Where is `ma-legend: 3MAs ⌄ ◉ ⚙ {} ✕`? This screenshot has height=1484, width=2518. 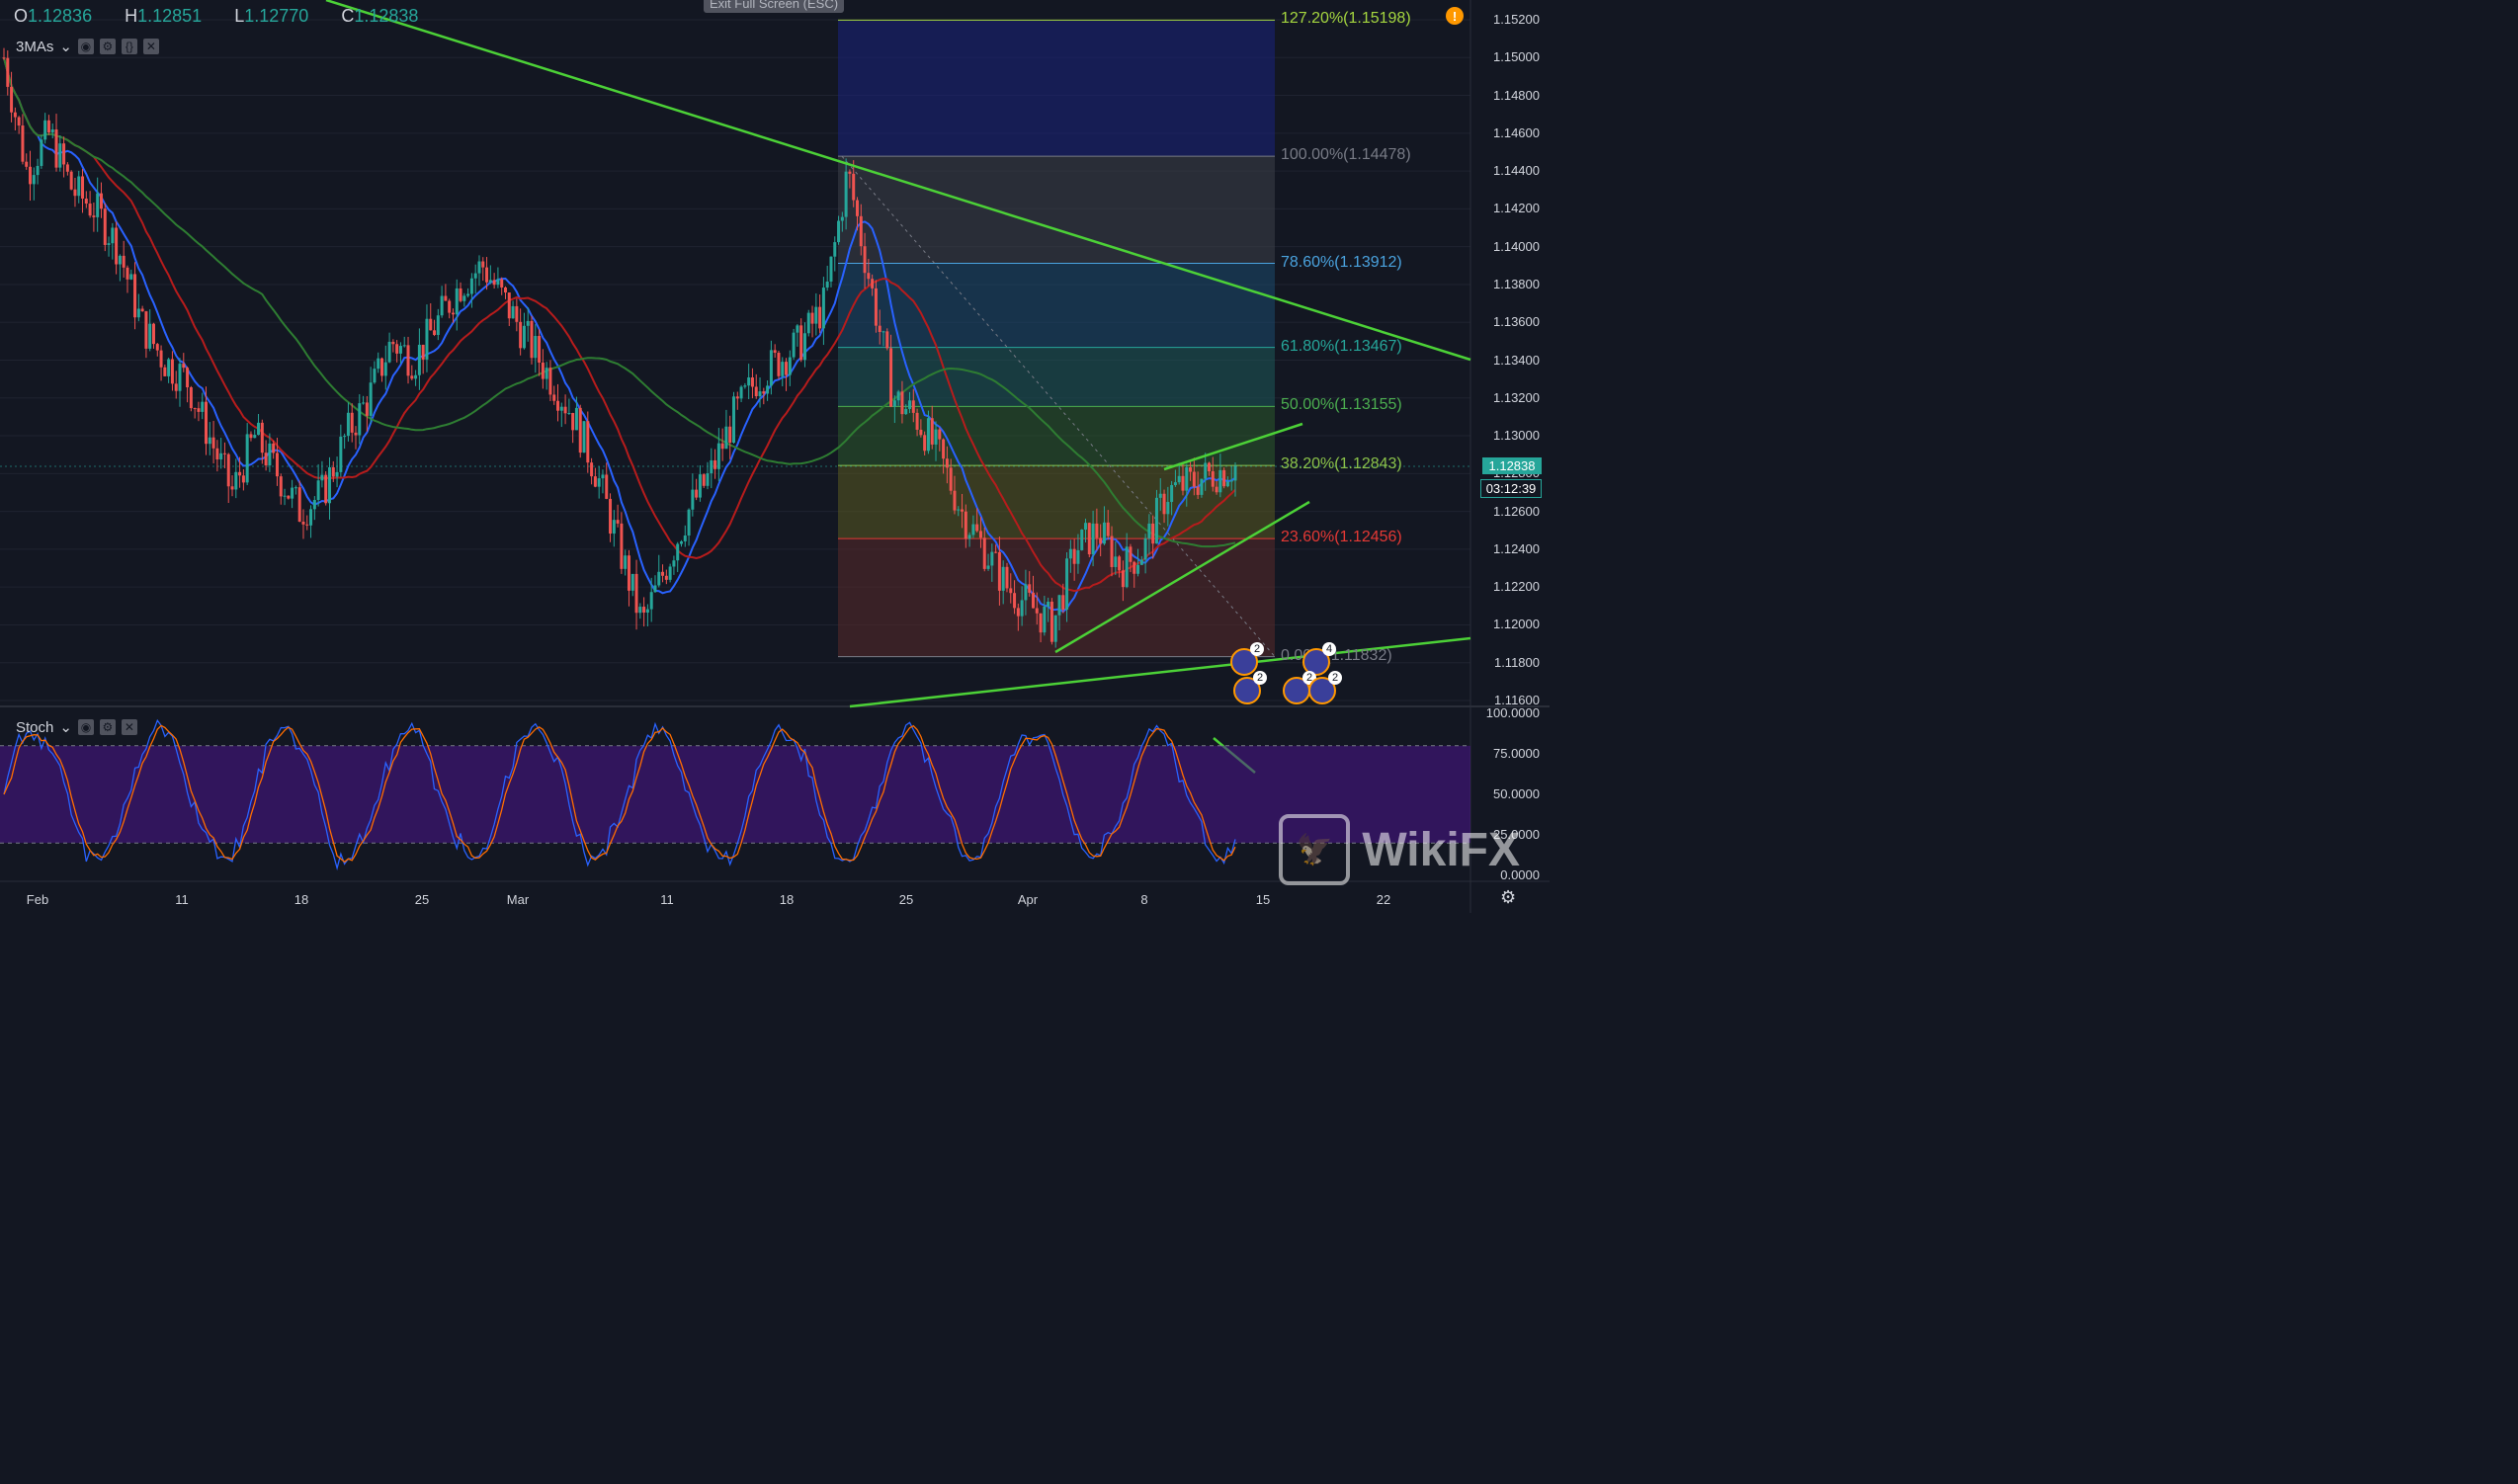
ma-legend: 3MAs ⌄ ◉ ⚙ {} ✕ is located at coordinates (87, 46).